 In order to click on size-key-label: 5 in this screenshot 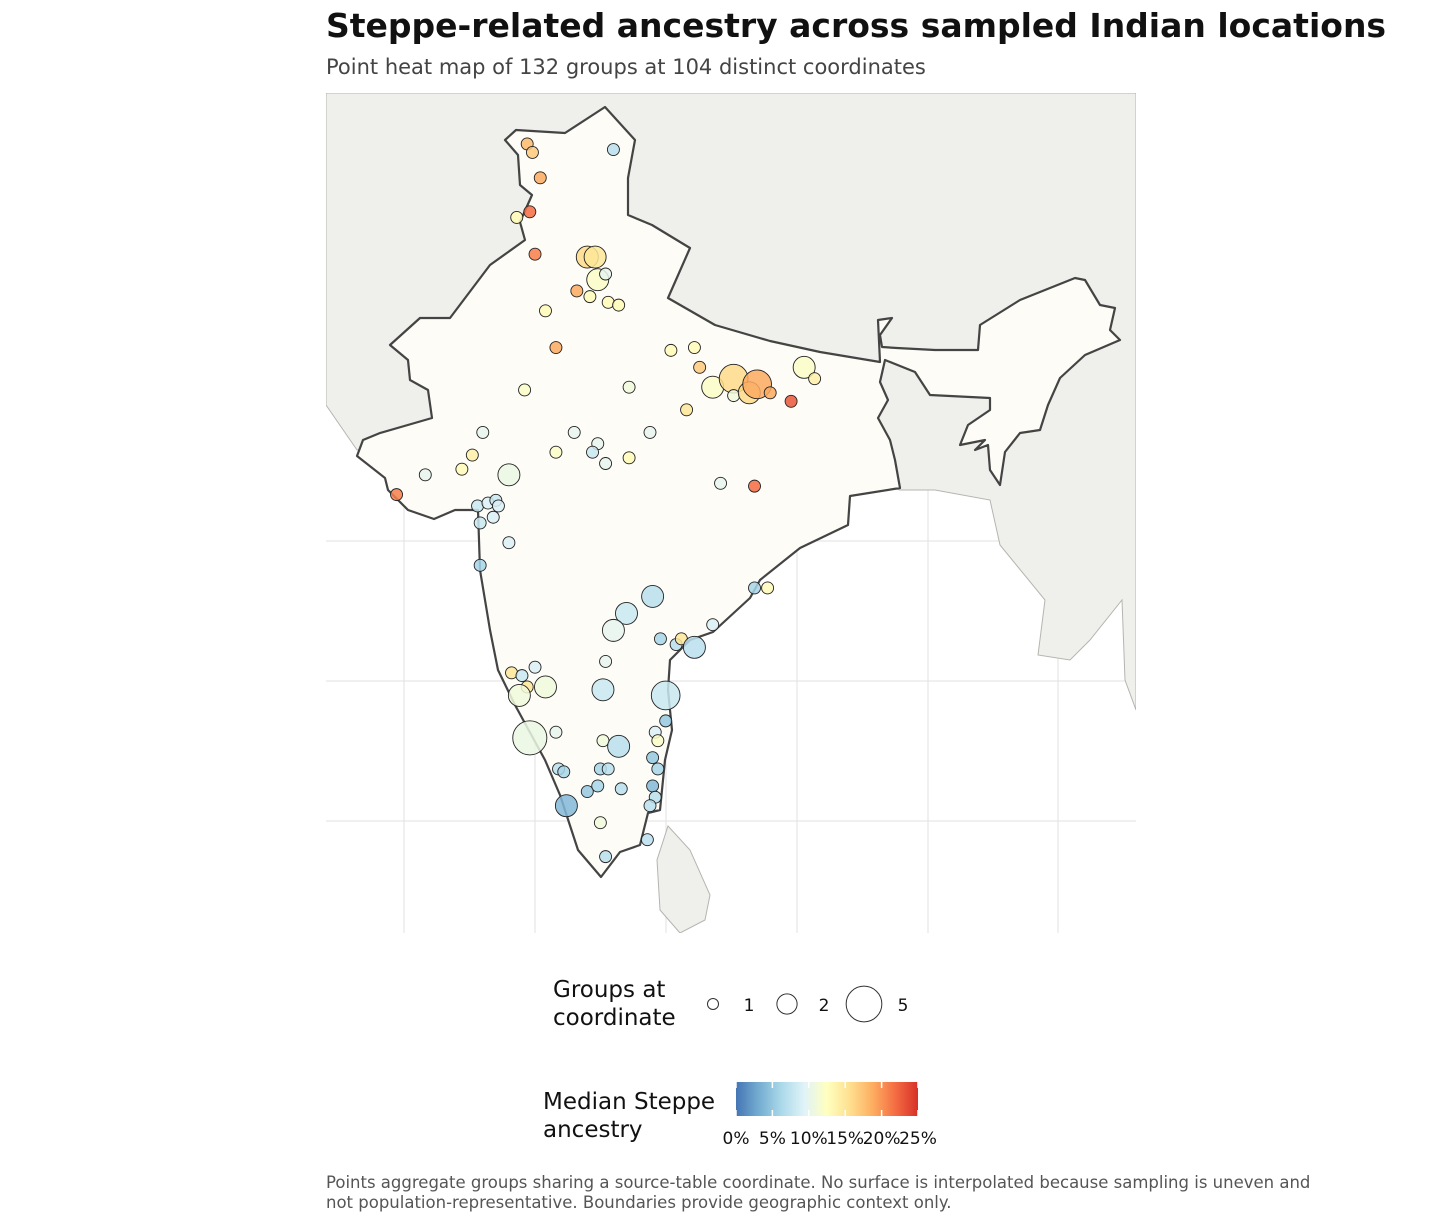, I will do `click(903, 1006)`.